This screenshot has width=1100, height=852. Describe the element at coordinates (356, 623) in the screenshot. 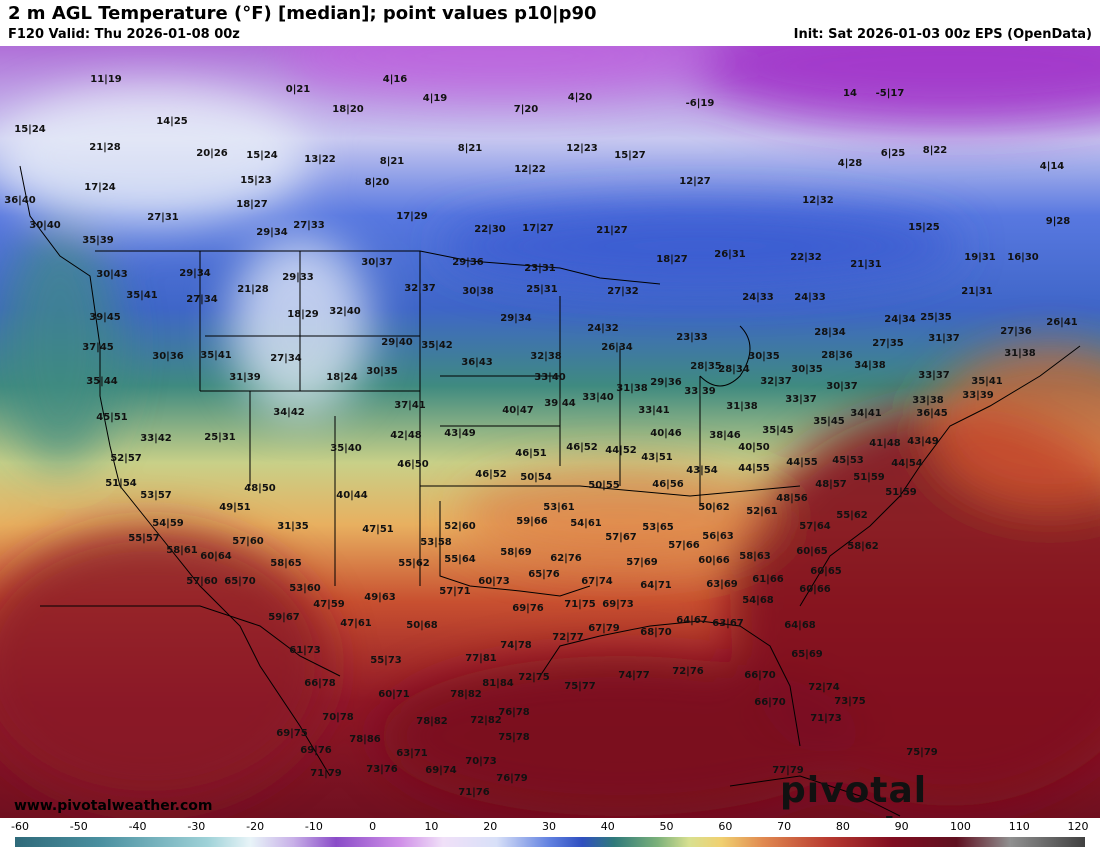

I see `point-value-label: 47|61` at that location.